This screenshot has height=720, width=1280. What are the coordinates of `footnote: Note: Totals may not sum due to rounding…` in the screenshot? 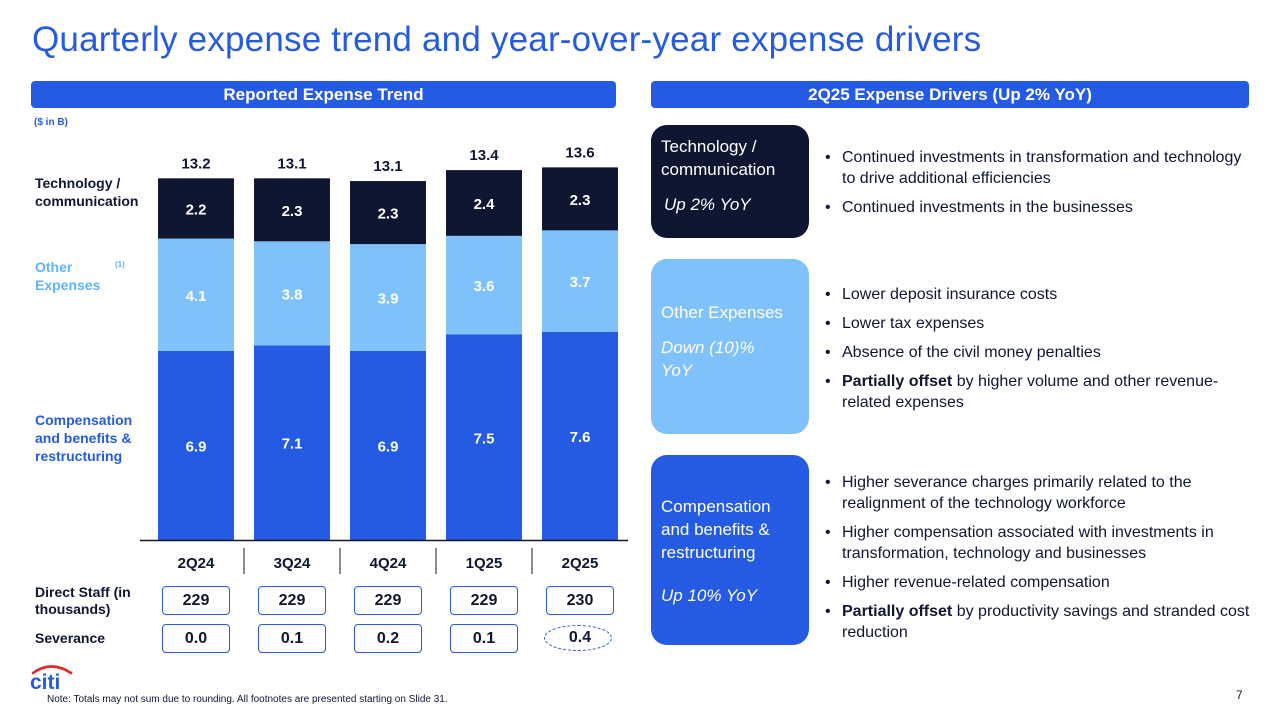 It's located at (247, 699).